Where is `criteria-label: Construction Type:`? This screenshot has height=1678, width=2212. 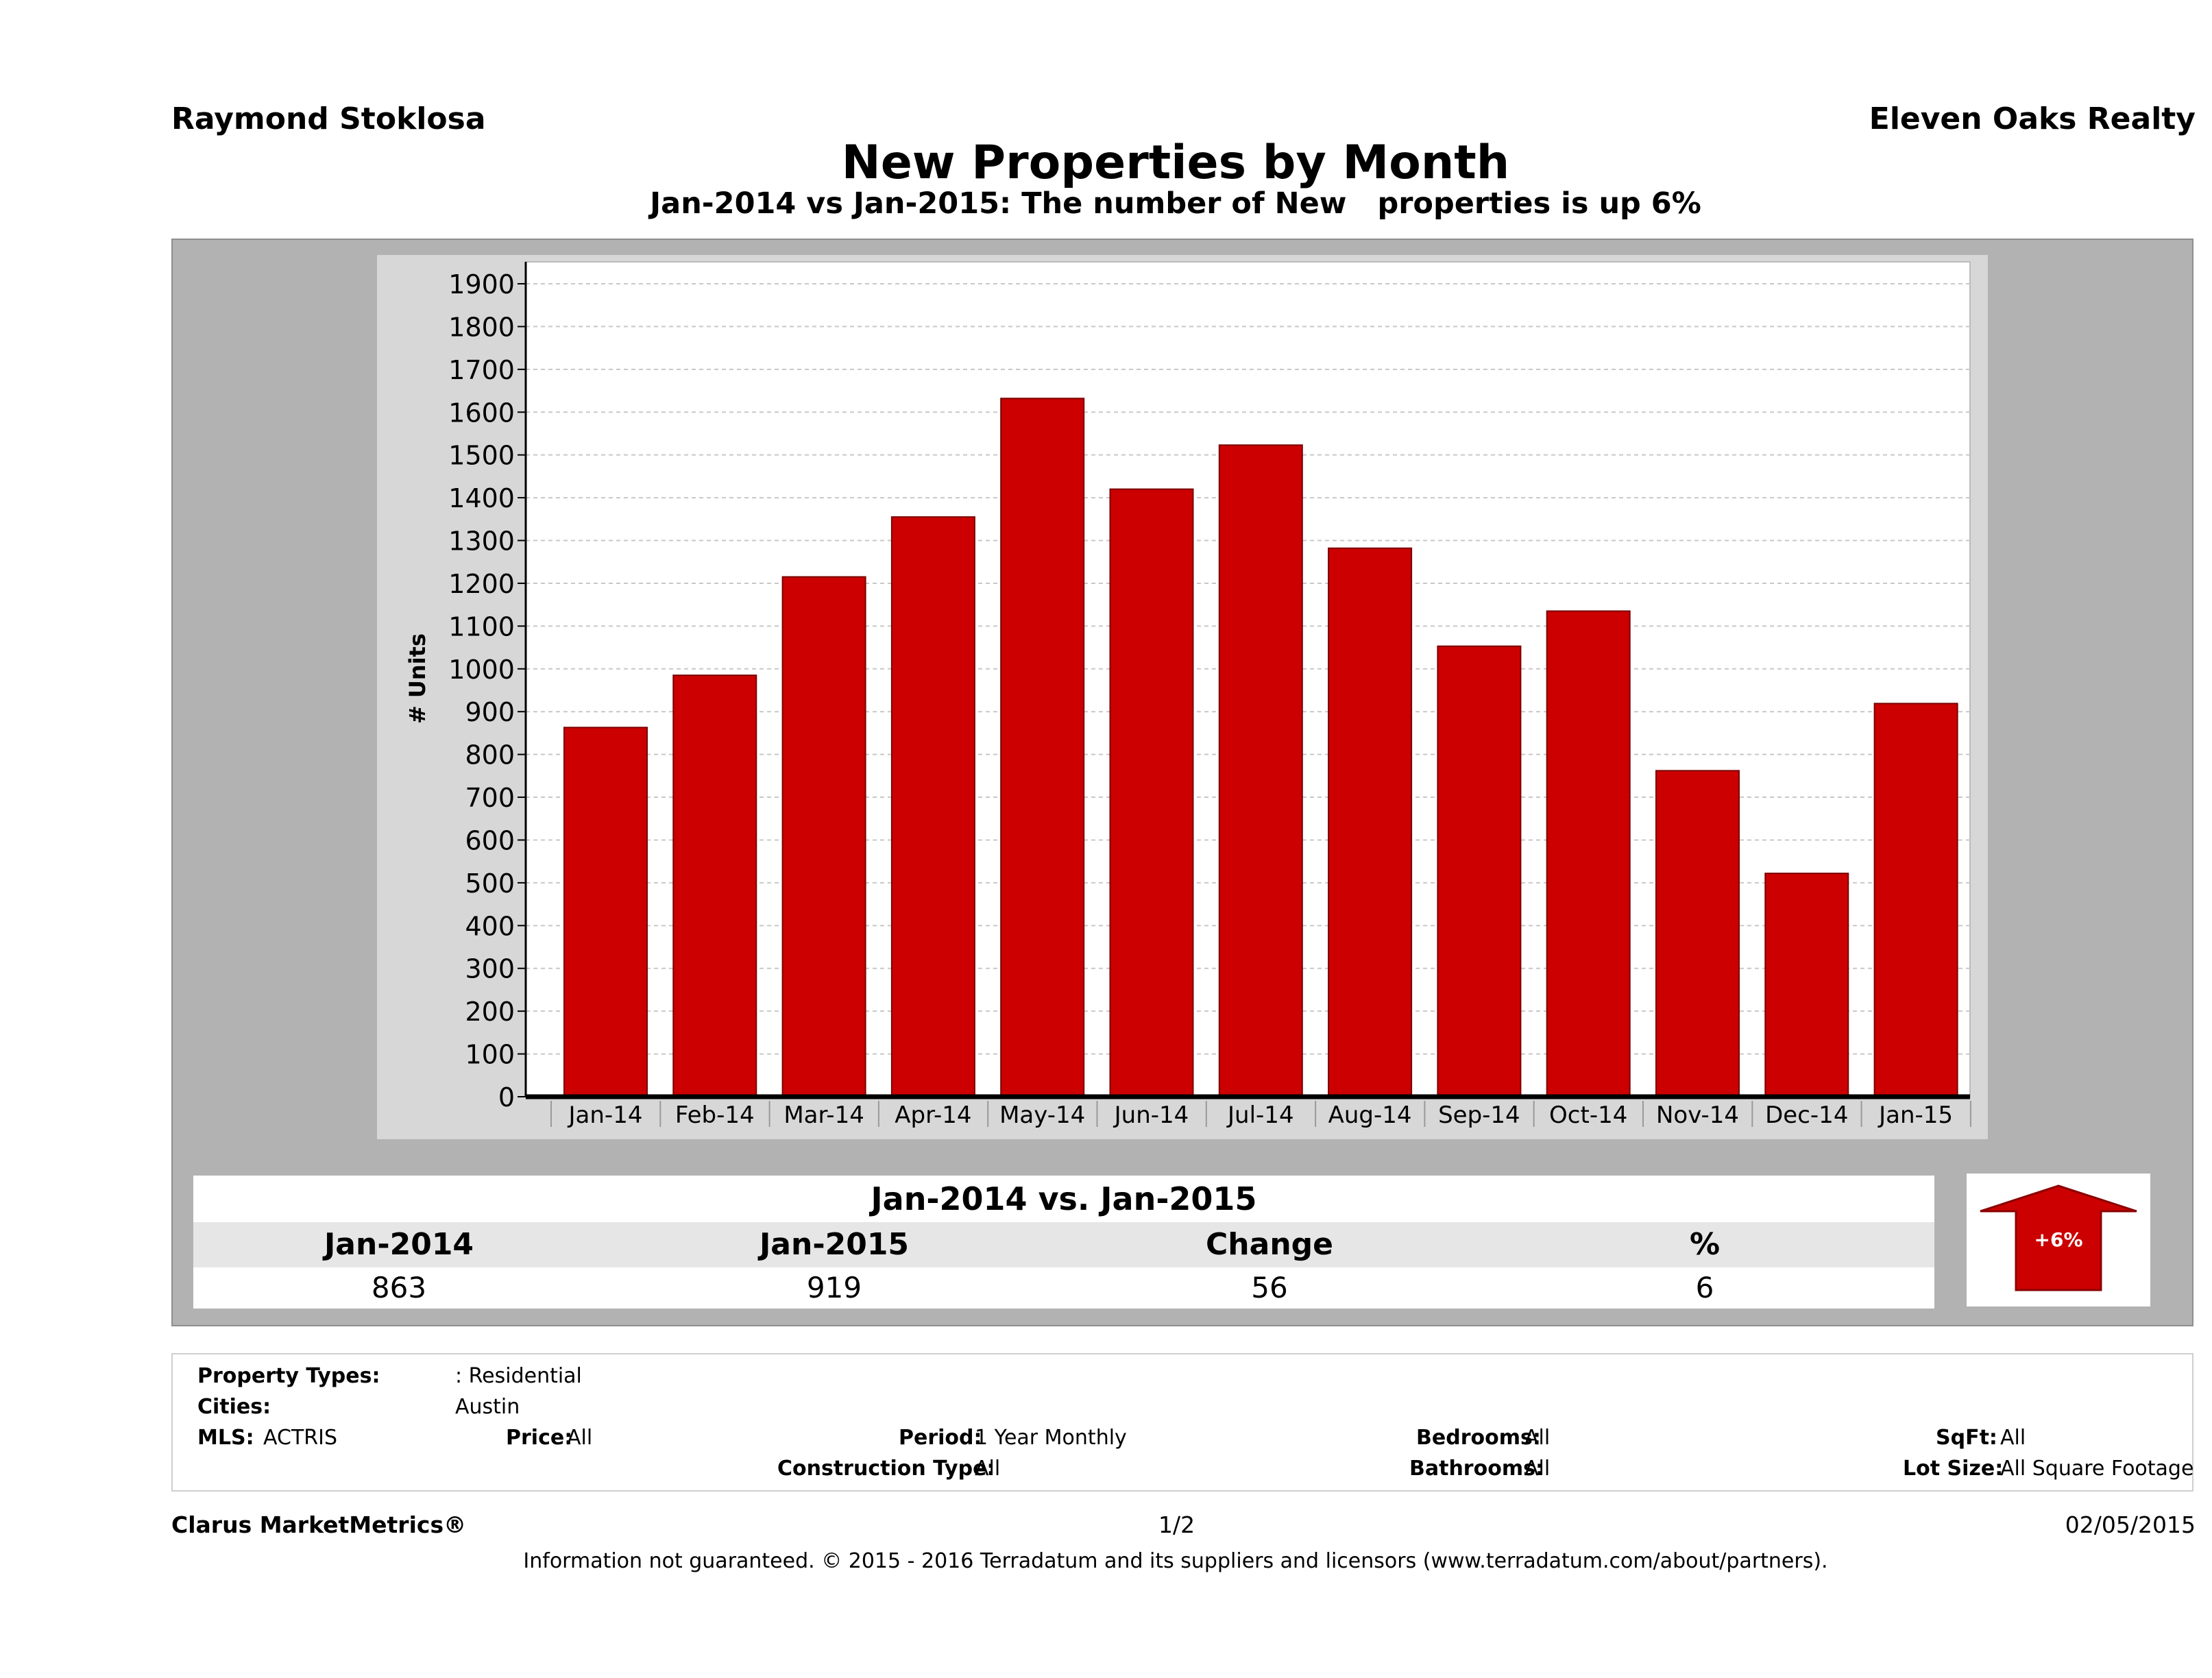
criteria-label: Construction Type: is located at coordinates (886, 1469).